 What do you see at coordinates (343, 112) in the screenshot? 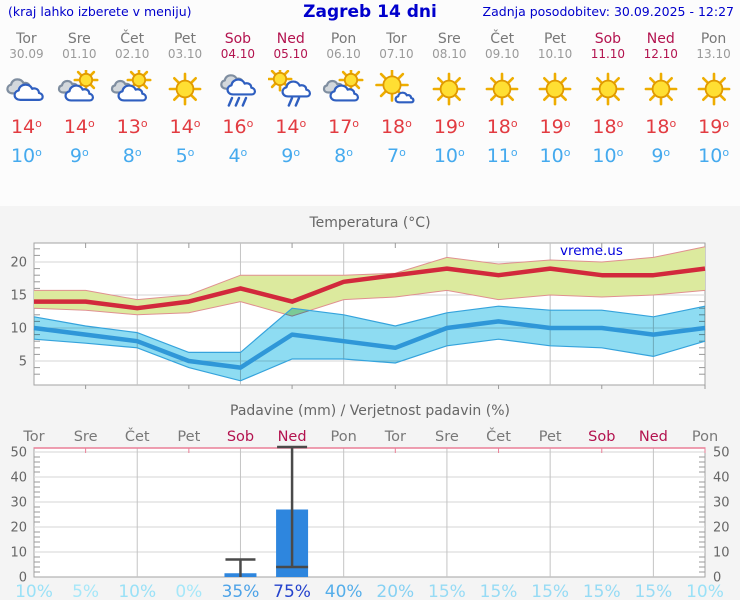
I see `forecast-day-column: Pon 06.10 17o 8o` at bounding box center [343, 112].